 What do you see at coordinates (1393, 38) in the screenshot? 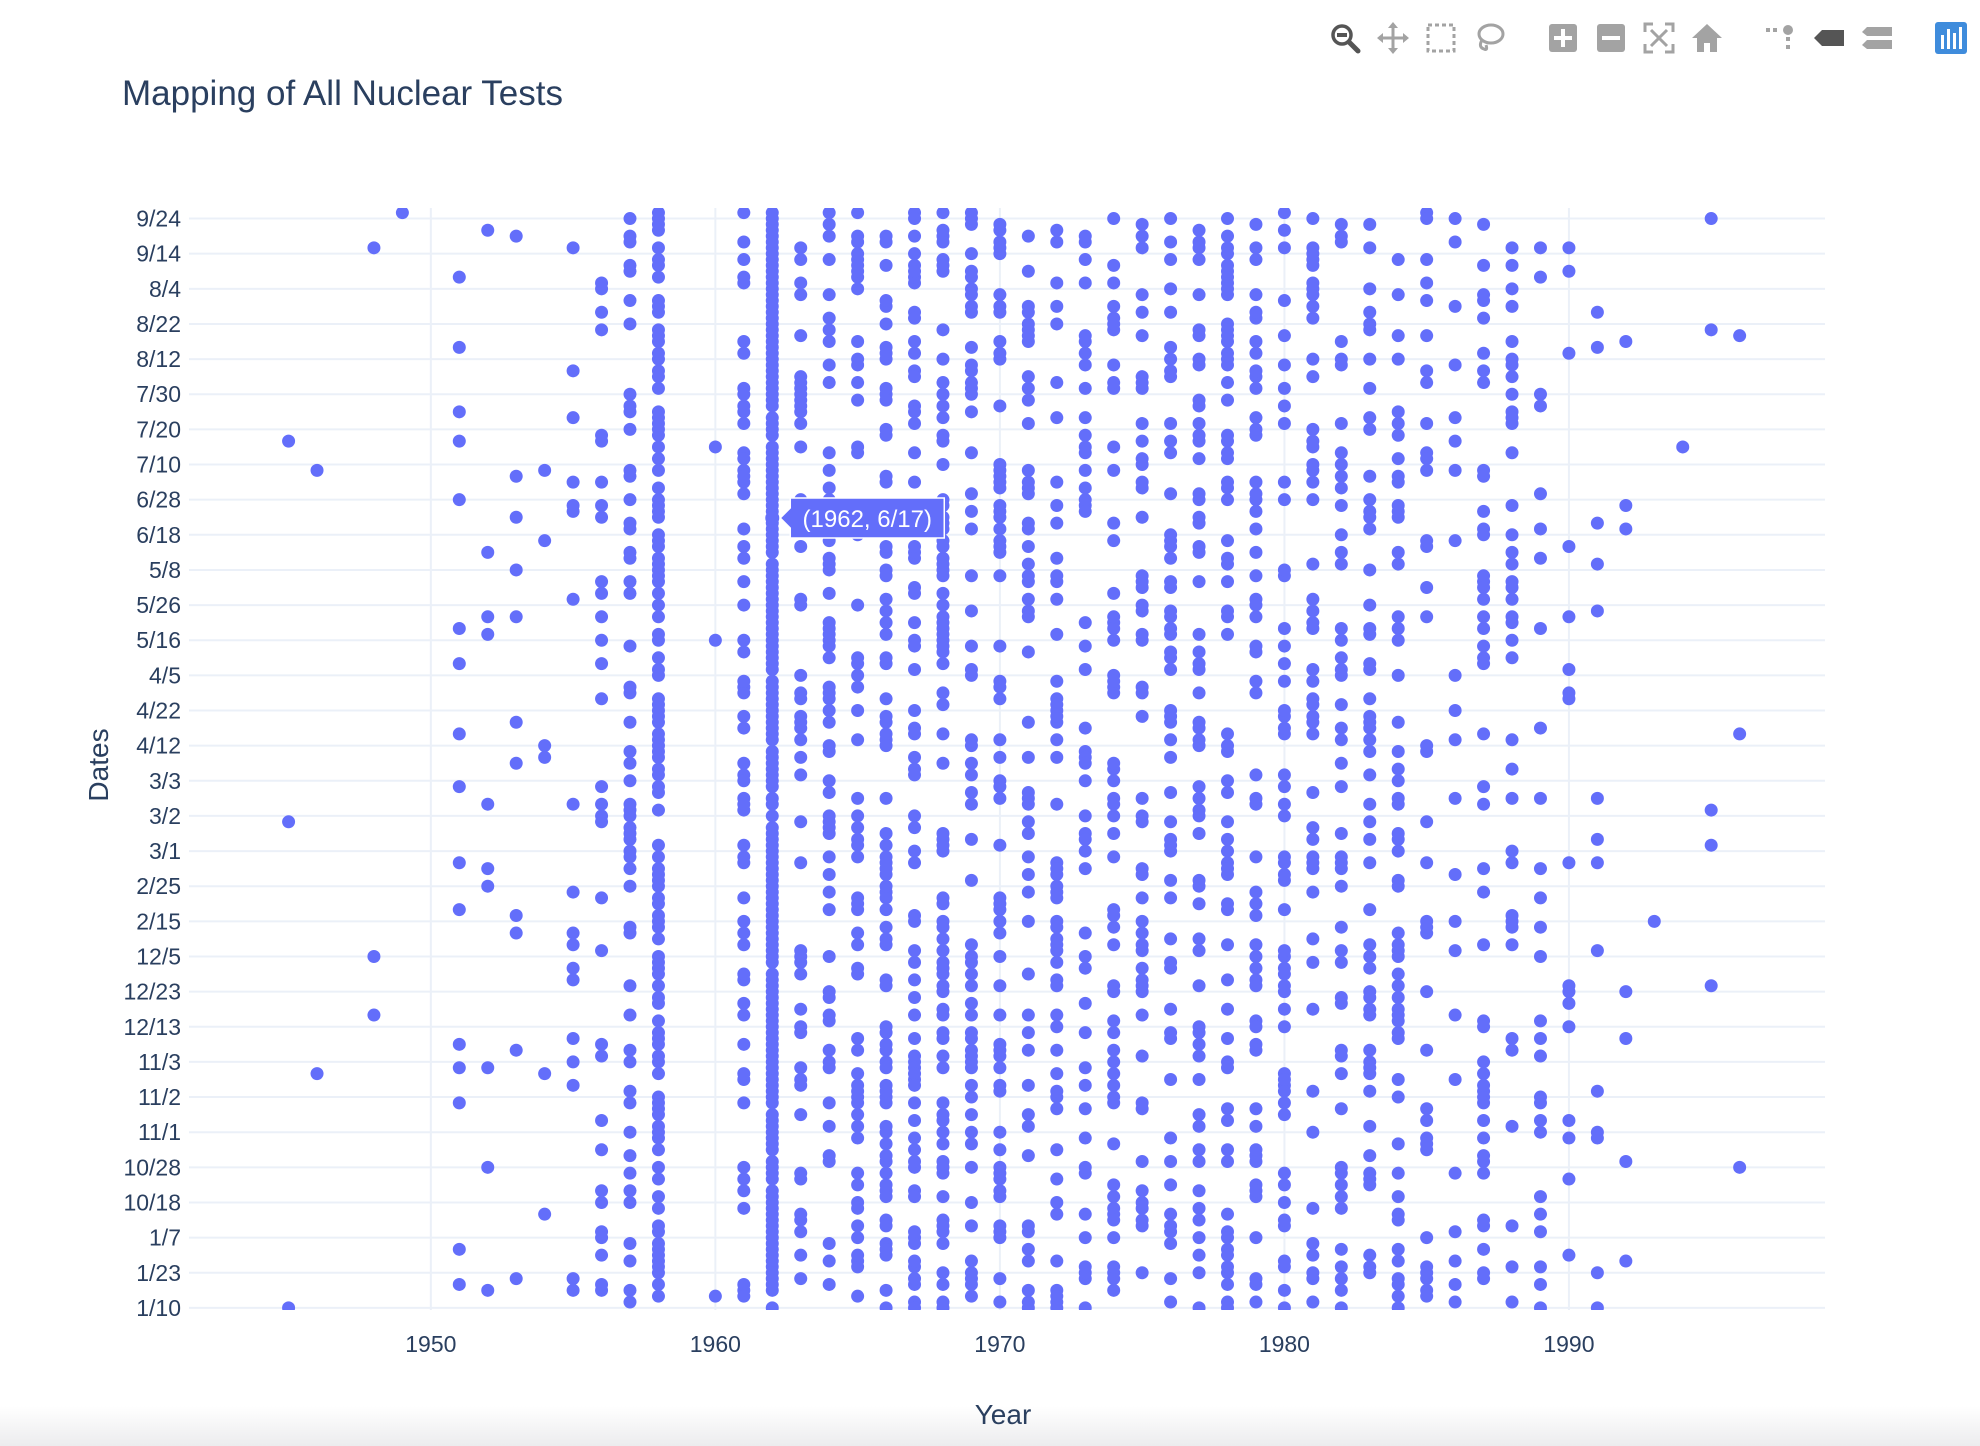
I see `pan-button` at bounding box center [1393, 38].